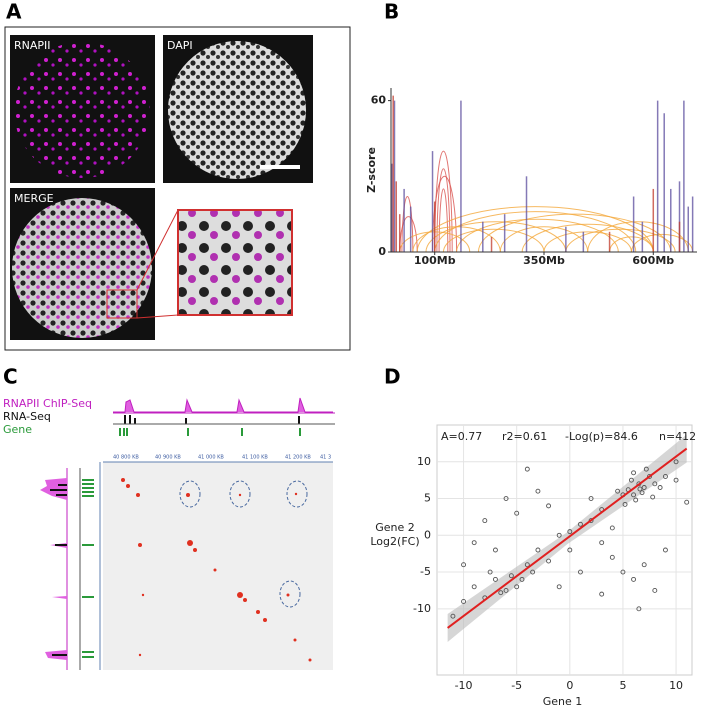 The image size is (709, 715). Describe the element at coordinates (435, 260) in the screenshot. I see `x-tick-label: 100Mb` at that location.